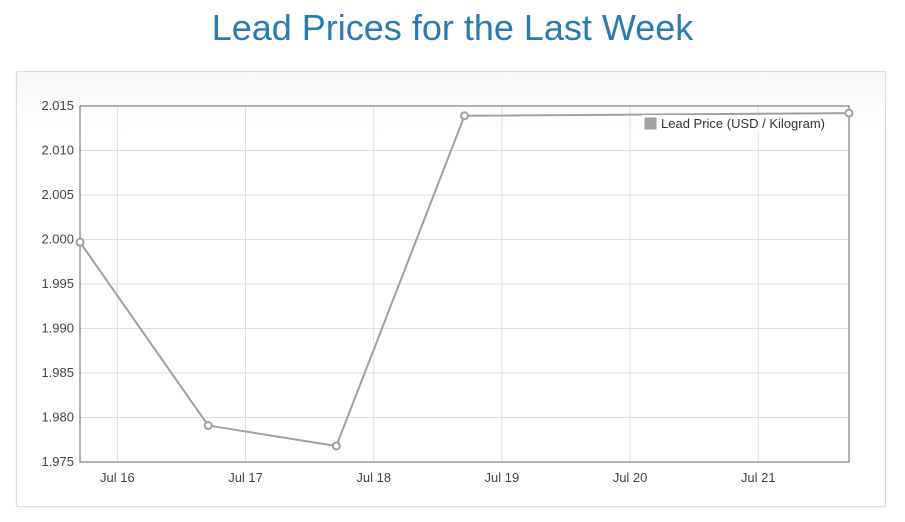  Describe the element at coordinates (245, 477) in the screenshot. I see `x-tick-label: Jul 17` at that location.